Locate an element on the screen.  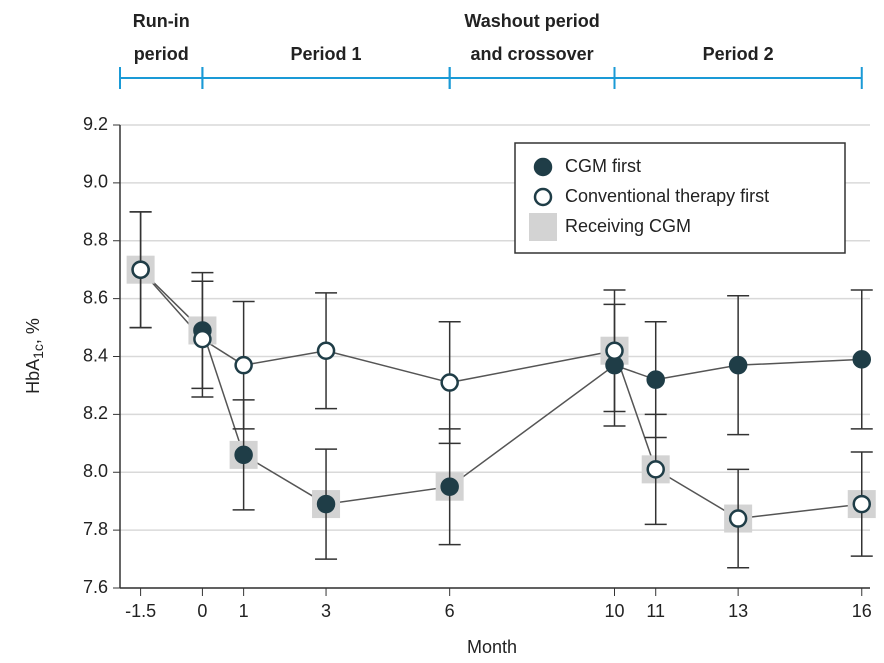
legend-box is located at coordinates (680, 198).